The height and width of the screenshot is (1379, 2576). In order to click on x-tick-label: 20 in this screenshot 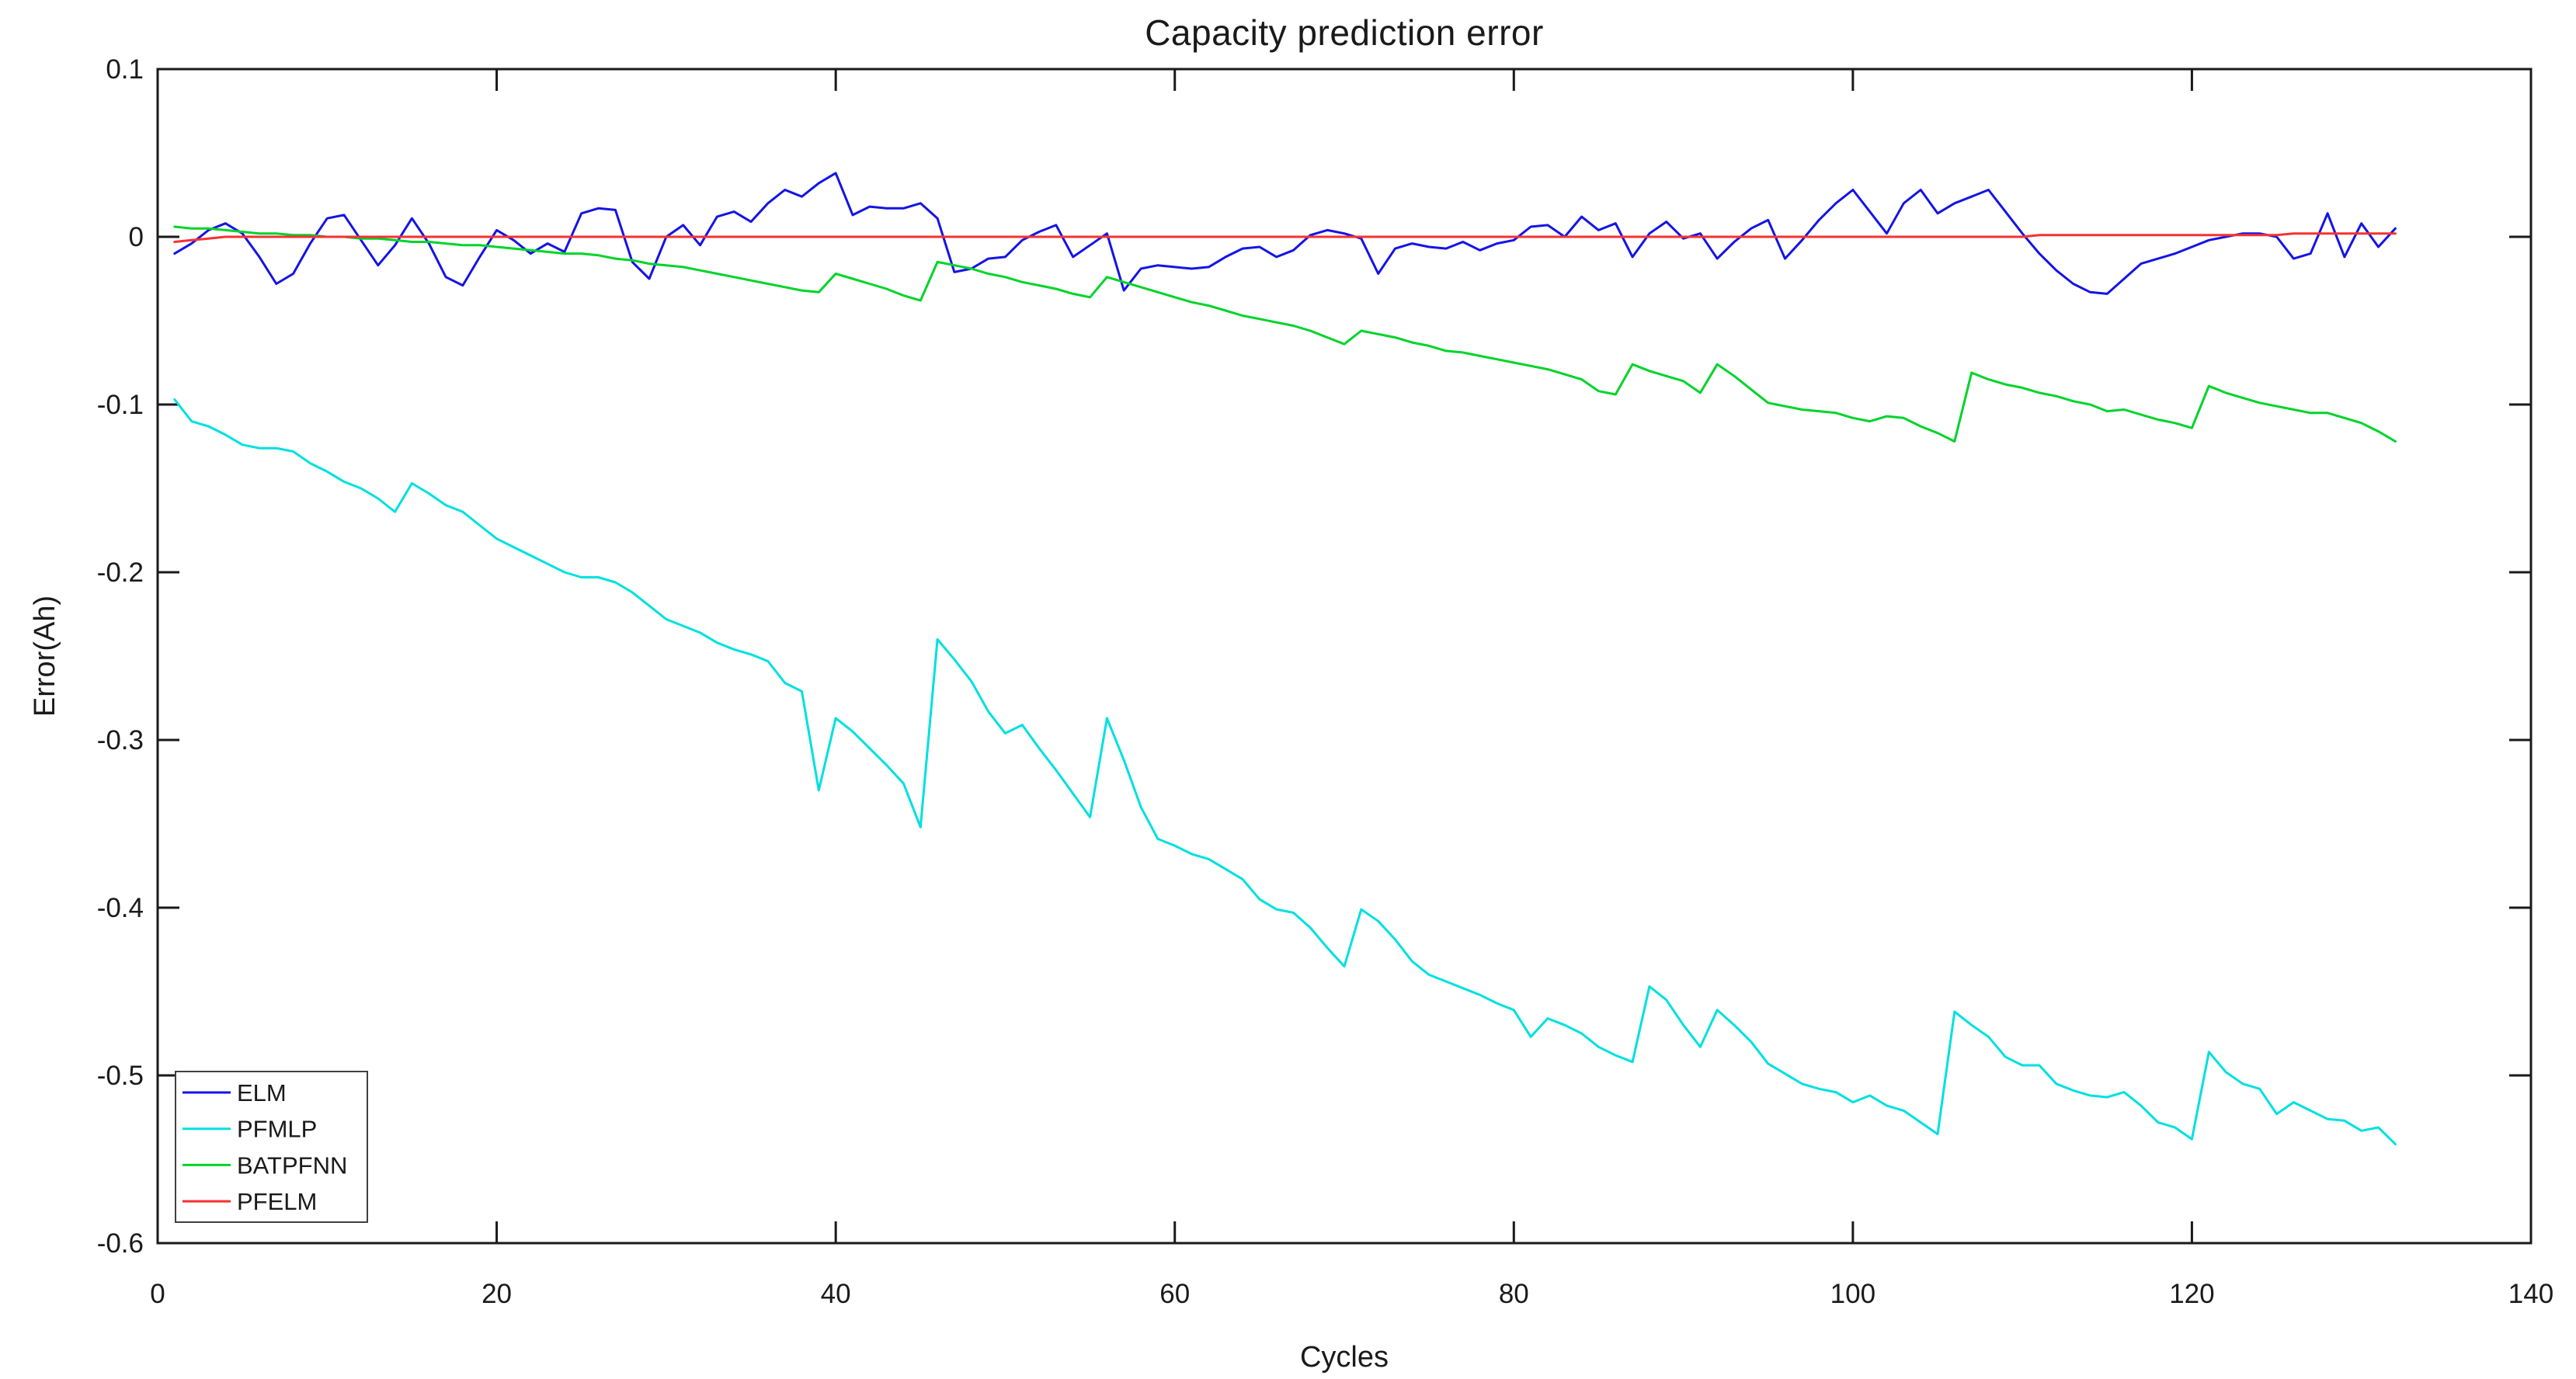, I will do `click(496, 1294)`.